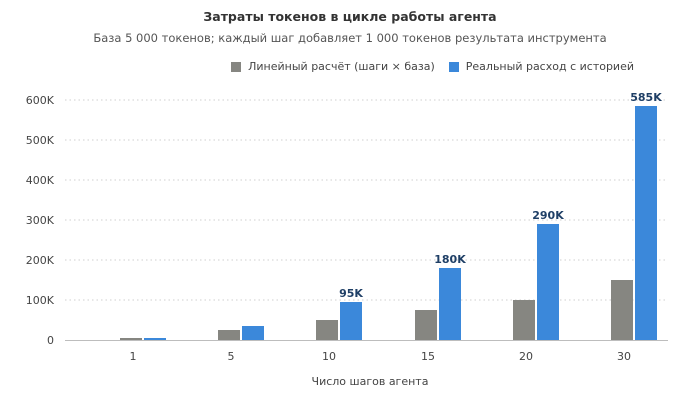 This screenshot has width=700, height=400. I want to click on legend-label-real: Реальный расход с историей, so click(549, 66).